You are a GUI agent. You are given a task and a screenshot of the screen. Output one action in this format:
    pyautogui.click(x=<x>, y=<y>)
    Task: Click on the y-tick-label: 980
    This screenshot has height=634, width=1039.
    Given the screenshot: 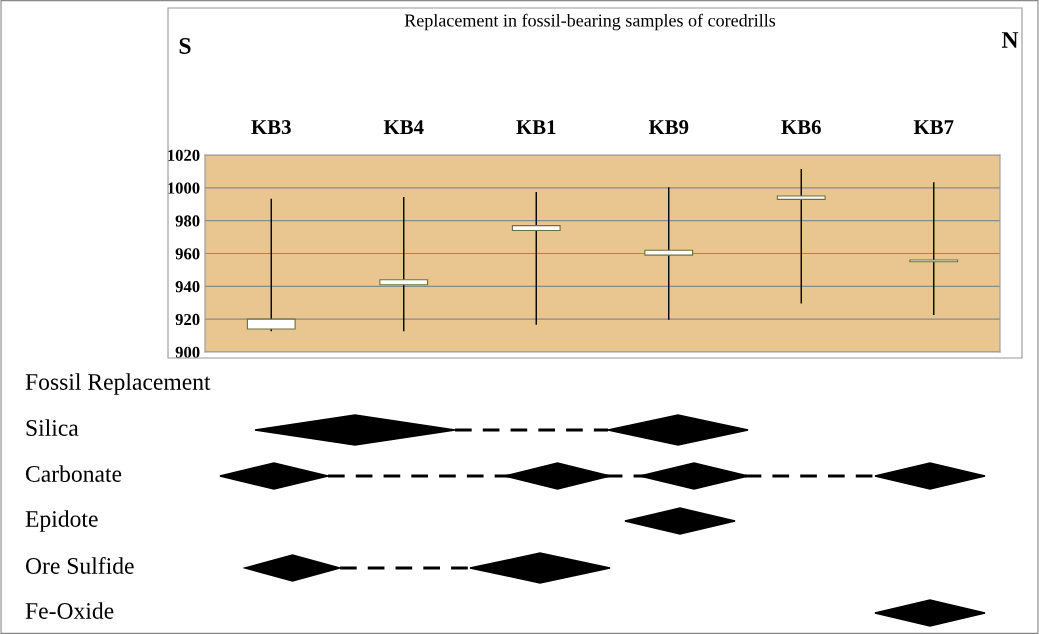 What is the action you would take?
    pyautogui.click(x=187, y=221)
    